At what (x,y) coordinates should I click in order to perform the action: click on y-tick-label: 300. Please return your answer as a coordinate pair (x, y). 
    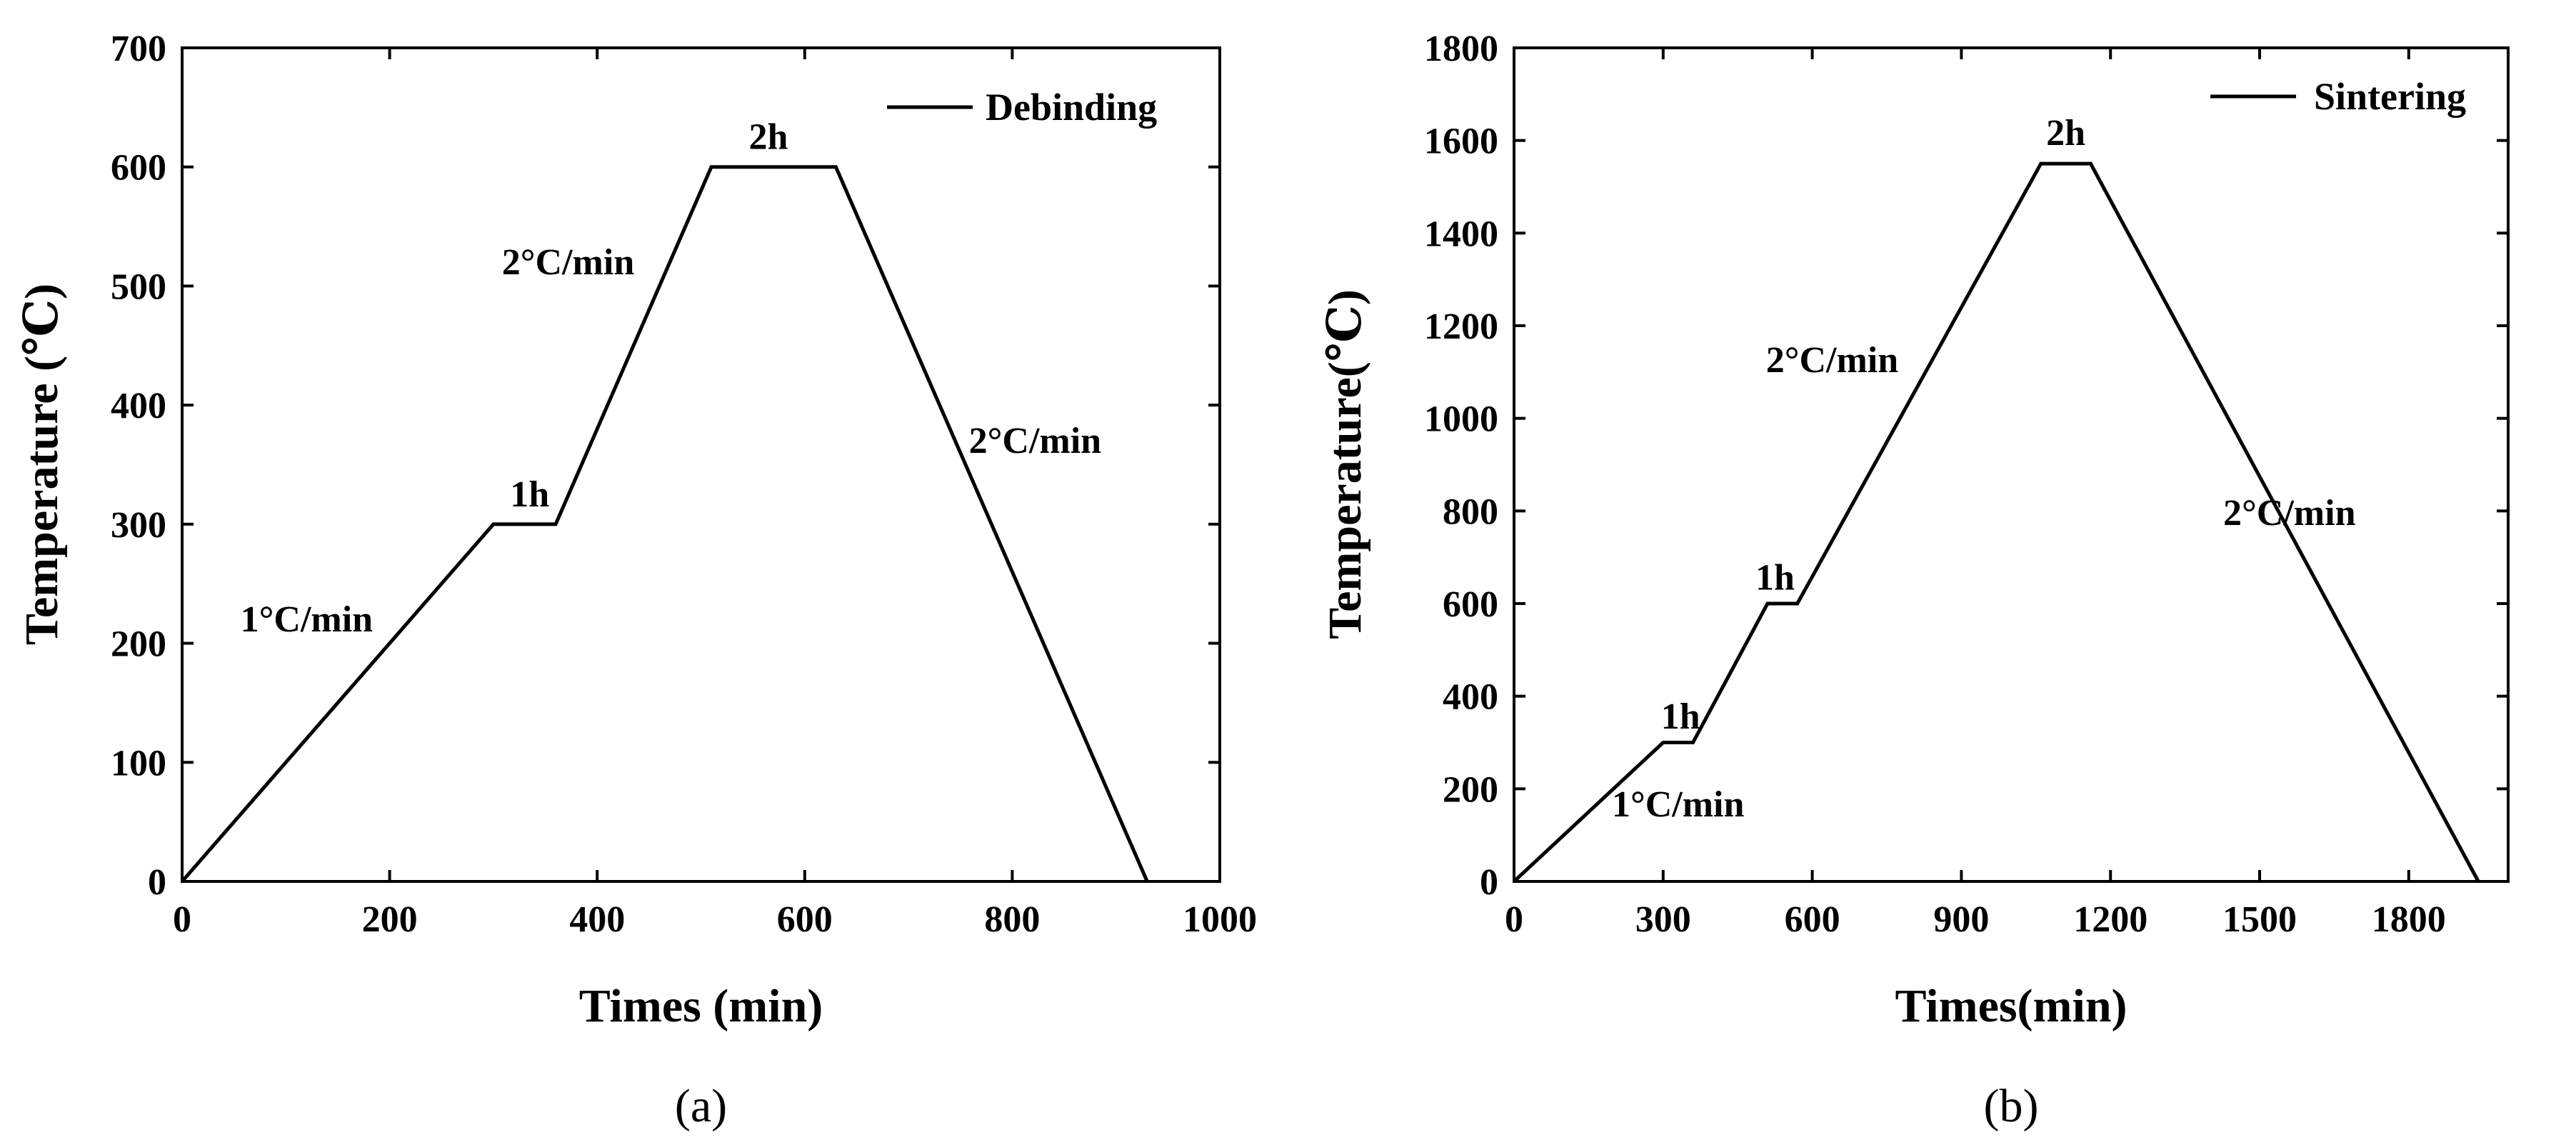
    Looking at the image, I should click on (138, 525).